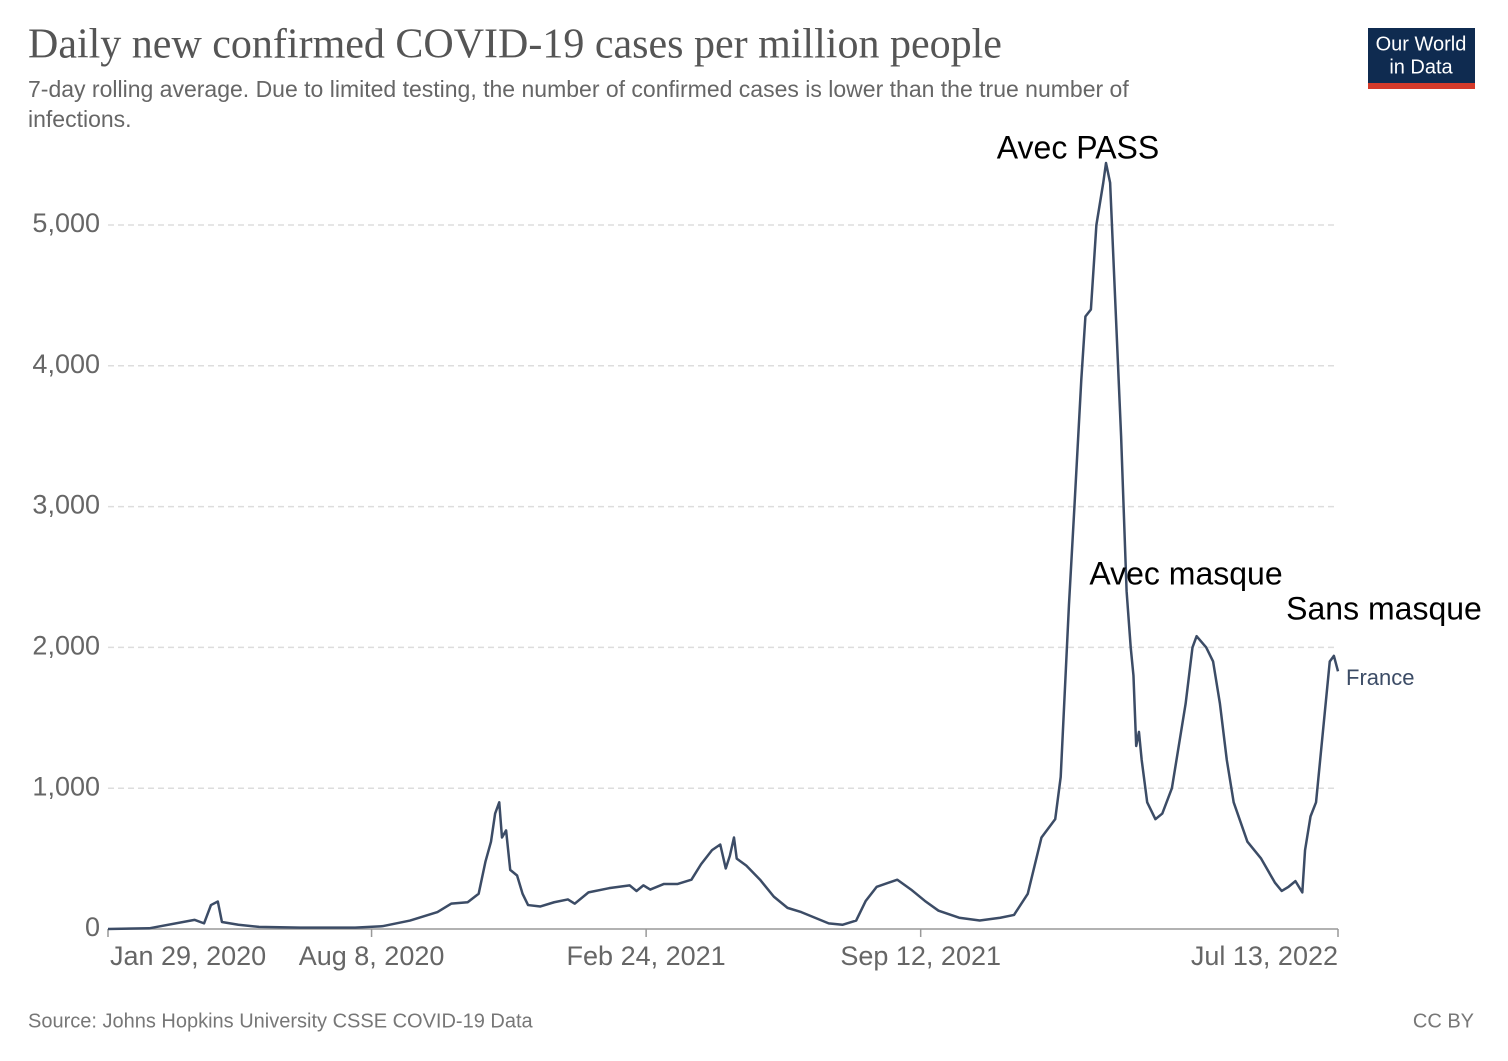  I want to click on logo: Our World in Data, so click(1421, 58).